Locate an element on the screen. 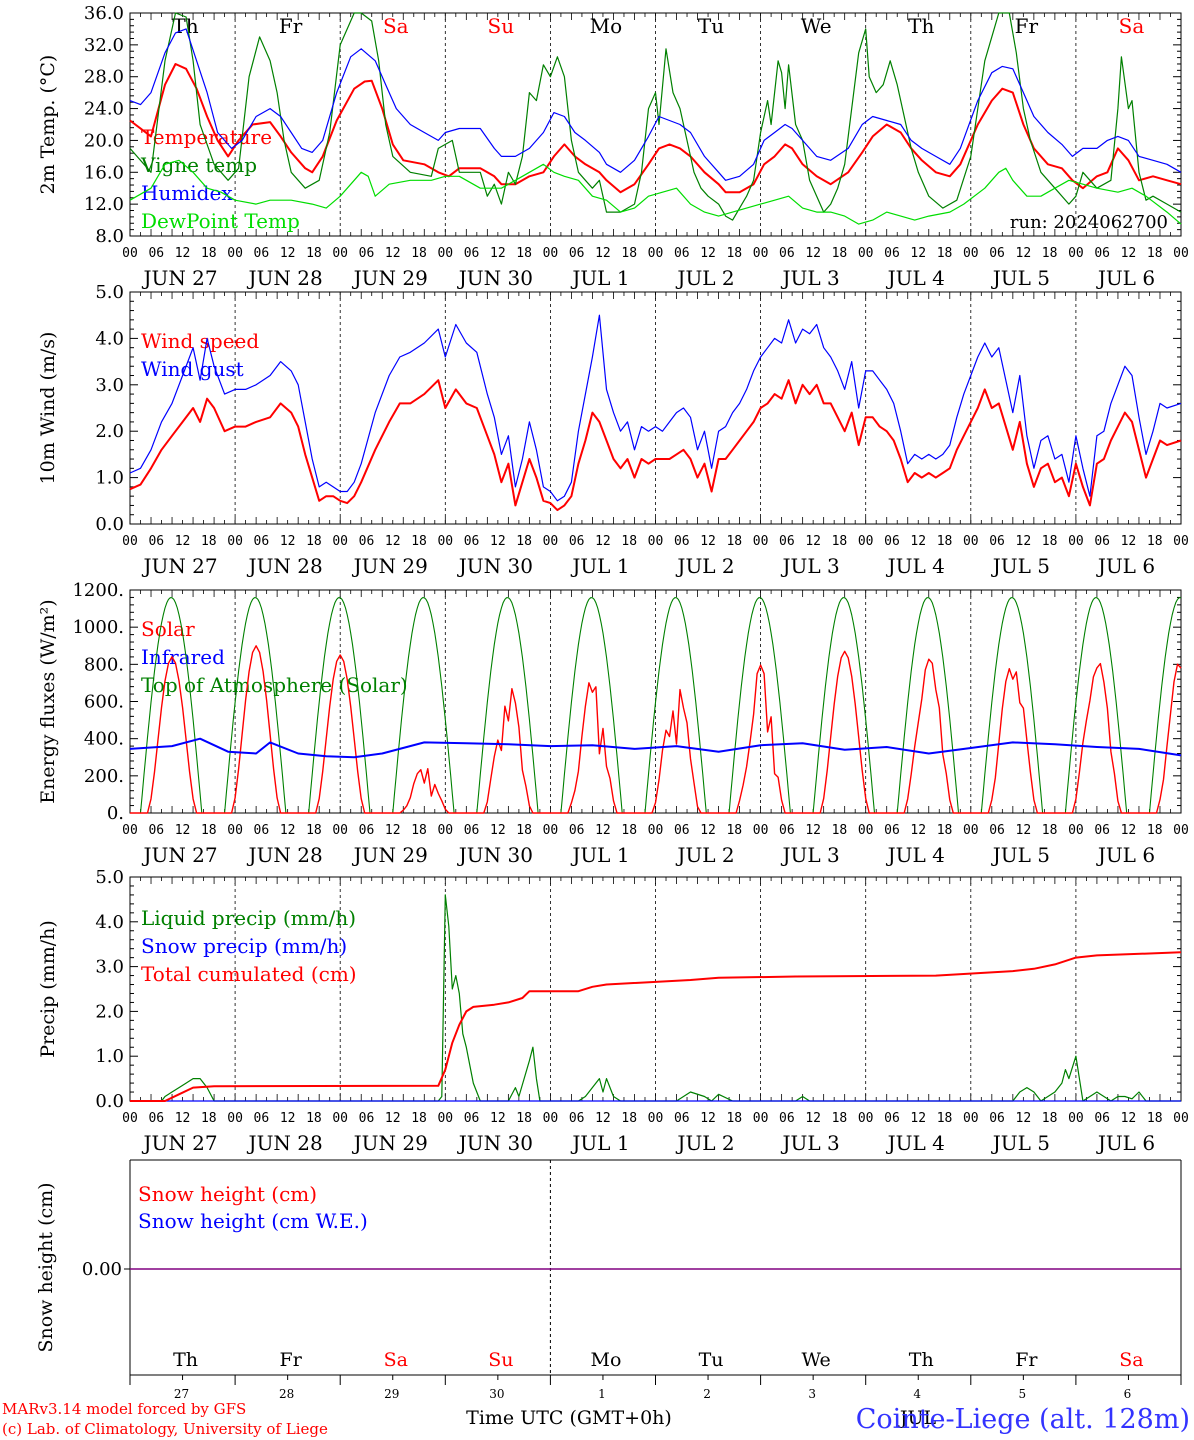 The height and width of the screenshot is (1440, 1194). legend-snow-height-cm-w-e: Snow height (cm W.E.) is located at coordinates (253, 1221).